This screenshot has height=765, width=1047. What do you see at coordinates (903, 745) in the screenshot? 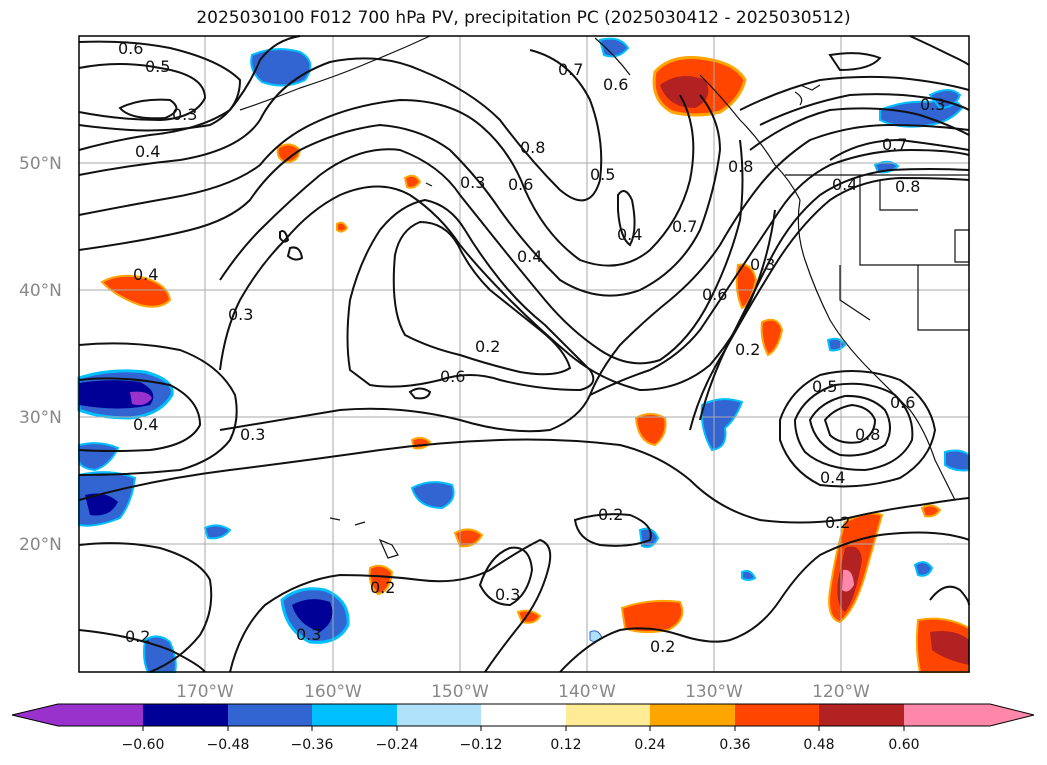
I see `colorbar-tick-label: 0.60` at bounding box center [903, 745].